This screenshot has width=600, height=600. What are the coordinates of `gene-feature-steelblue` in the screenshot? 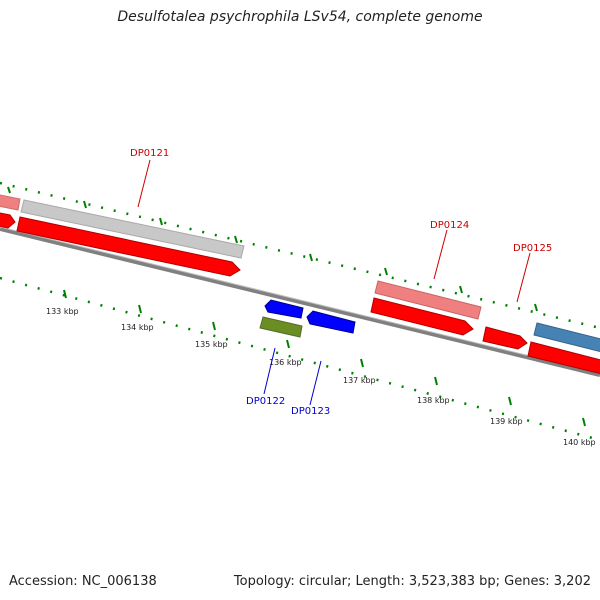 It's located at (566, 337).